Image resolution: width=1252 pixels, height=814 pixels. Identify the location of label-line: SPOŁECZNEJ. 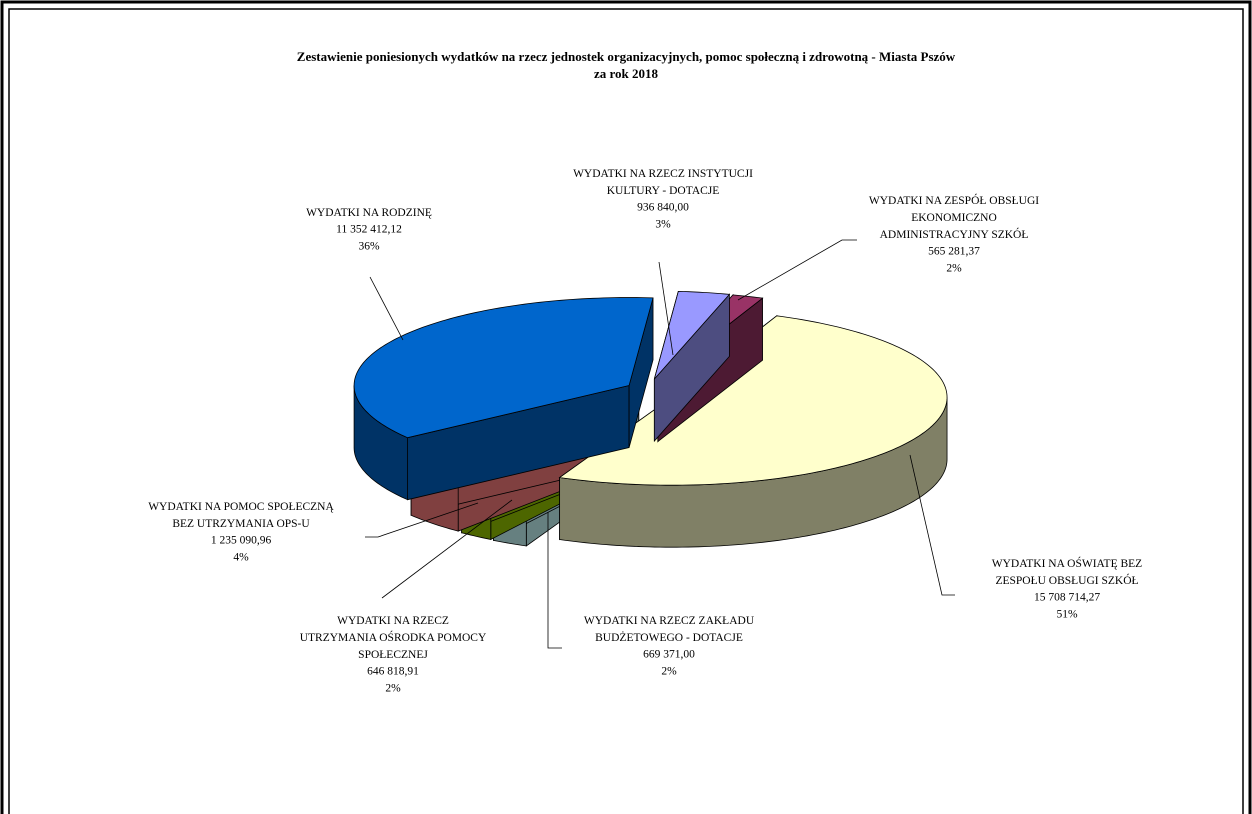
(393, 655).